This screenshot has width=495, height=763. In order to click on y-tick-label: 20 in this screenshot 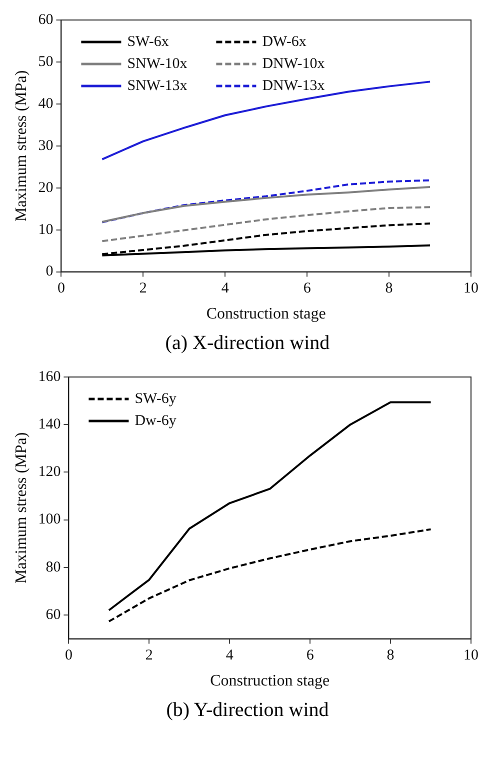, I will do `click(46, 188)`.